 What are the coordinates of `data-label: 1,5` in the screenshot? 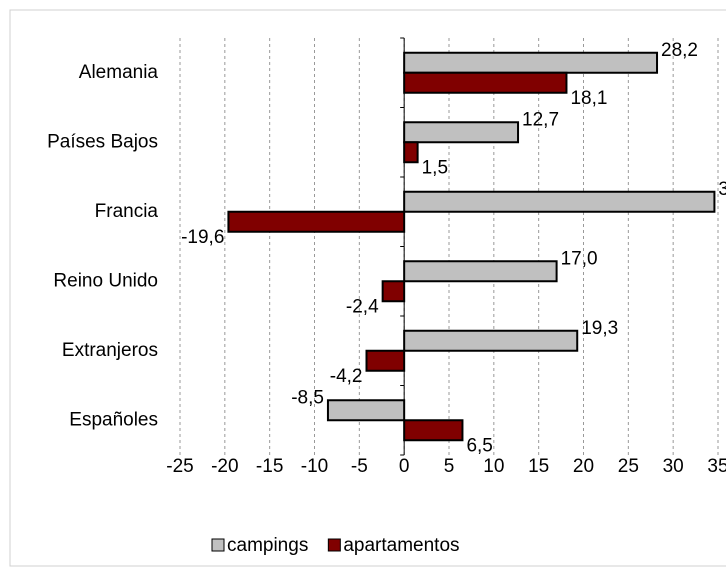 It's located at (435, 167).